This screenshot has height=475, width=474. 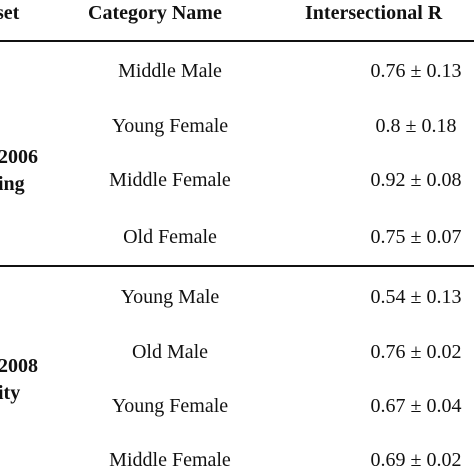 What do you see at coordinates (170, 237) in the screenshot?
I see `category-cell: Old Female` at bounding box center [170, 237].